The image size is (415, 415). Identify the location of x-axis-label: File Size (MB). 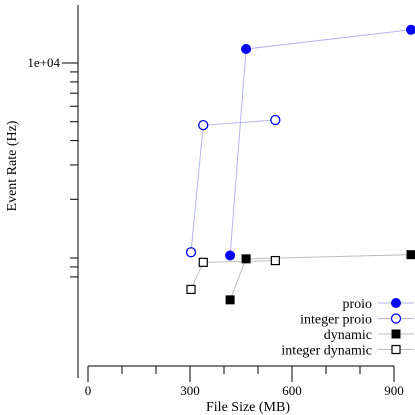
(248, 407).